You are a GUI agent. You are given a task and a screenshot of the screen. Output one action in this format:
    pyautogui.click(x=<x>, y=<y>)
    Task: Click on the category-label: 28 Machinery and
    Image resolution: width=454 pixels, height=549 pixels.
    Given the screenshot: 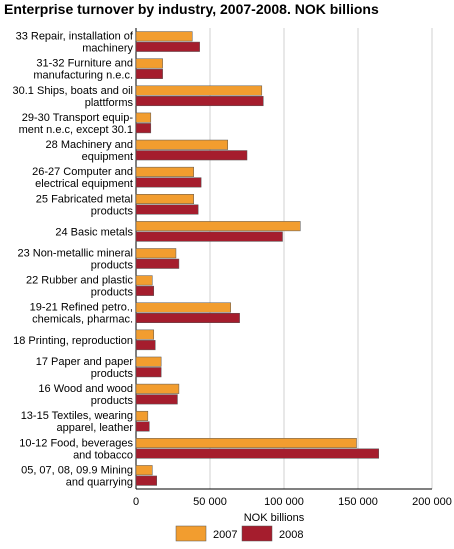 What is the action you would take?
    pyautogui.click(x=89, y=145)
    